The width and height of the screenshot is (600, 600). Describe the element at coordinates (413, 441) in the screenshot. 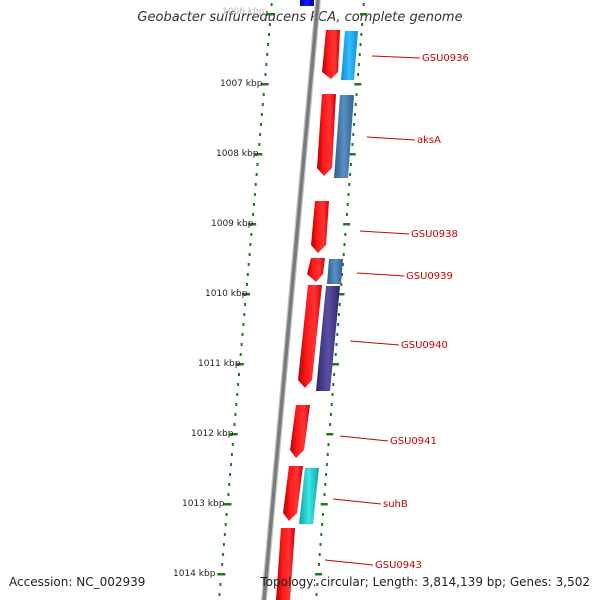

I see `gene-label-gsu0941: GSU0941` at that location.